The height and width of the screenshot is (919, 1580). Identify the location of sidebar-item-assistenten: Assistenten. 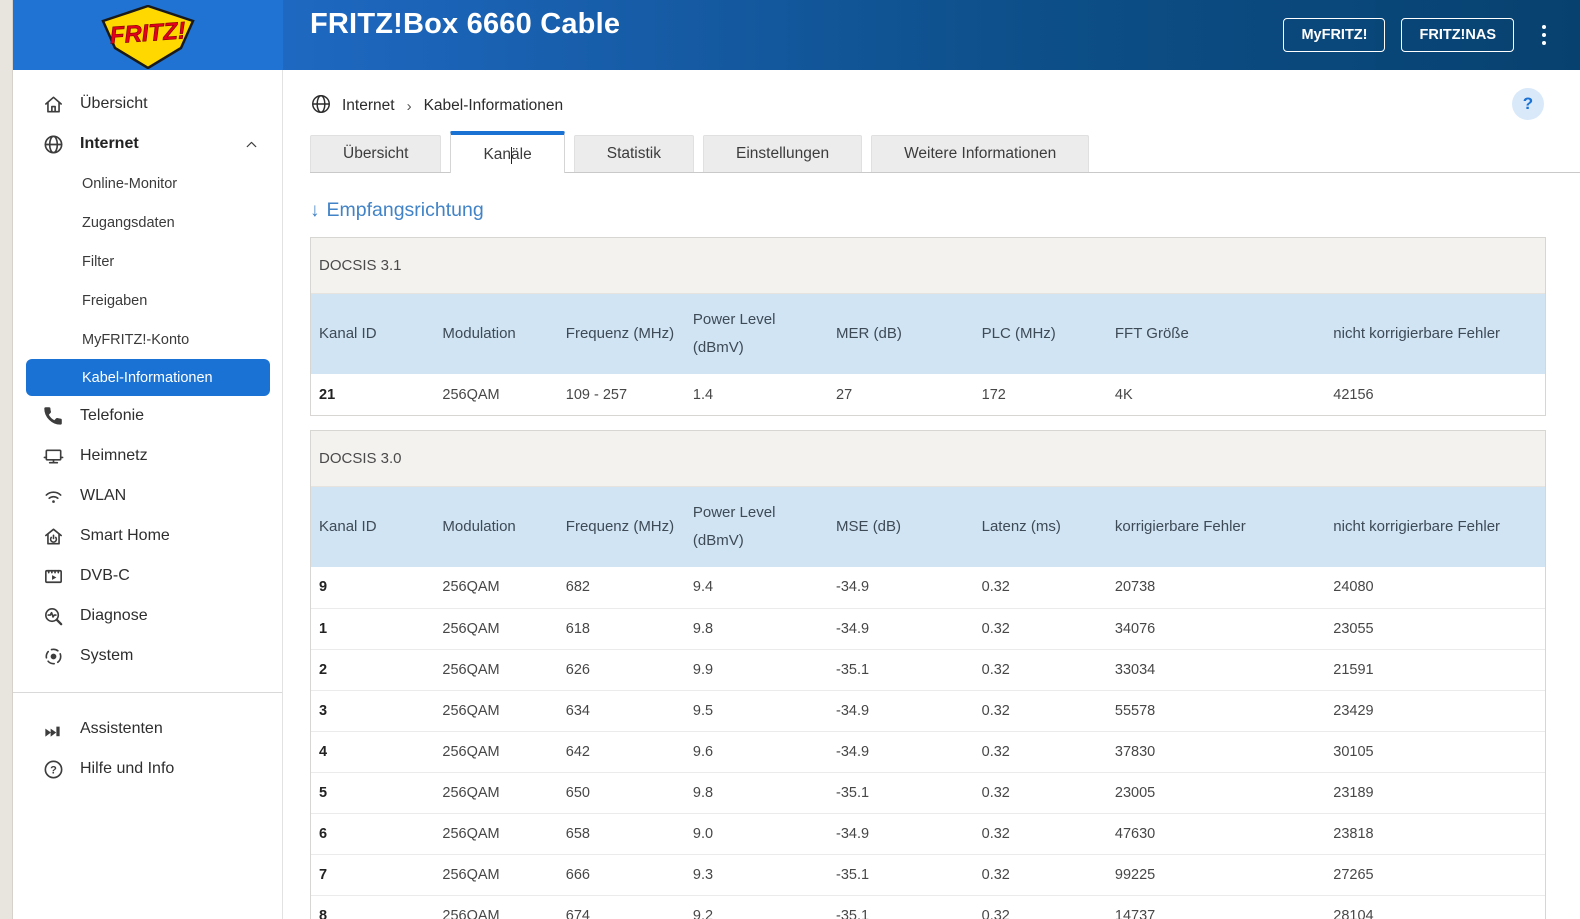
(147, 729).